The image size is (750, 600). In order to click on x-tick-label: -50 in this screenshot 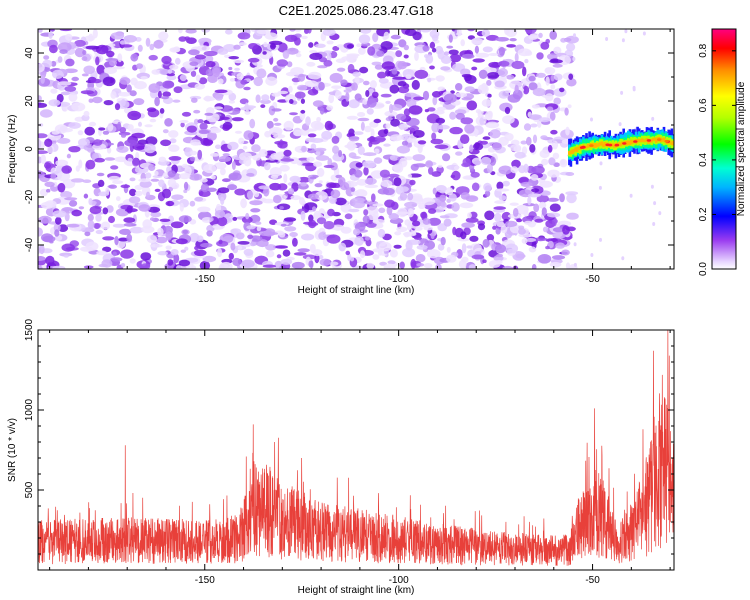, I will do `click(592, 580)`.